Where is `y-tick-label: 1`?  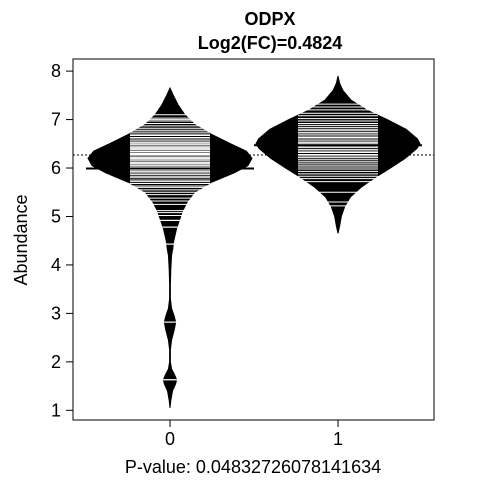
y-tick-label: 1 is located at coordinates (56, 410).